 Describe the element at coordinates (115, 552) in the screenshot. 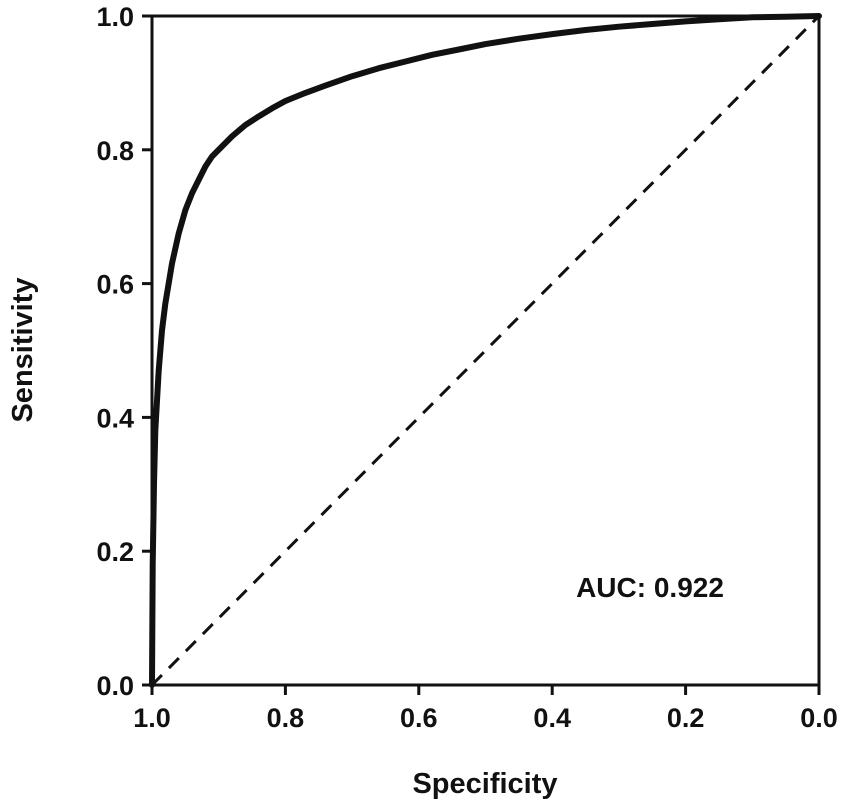

I see `y-tick-label: 0.2` at that location.